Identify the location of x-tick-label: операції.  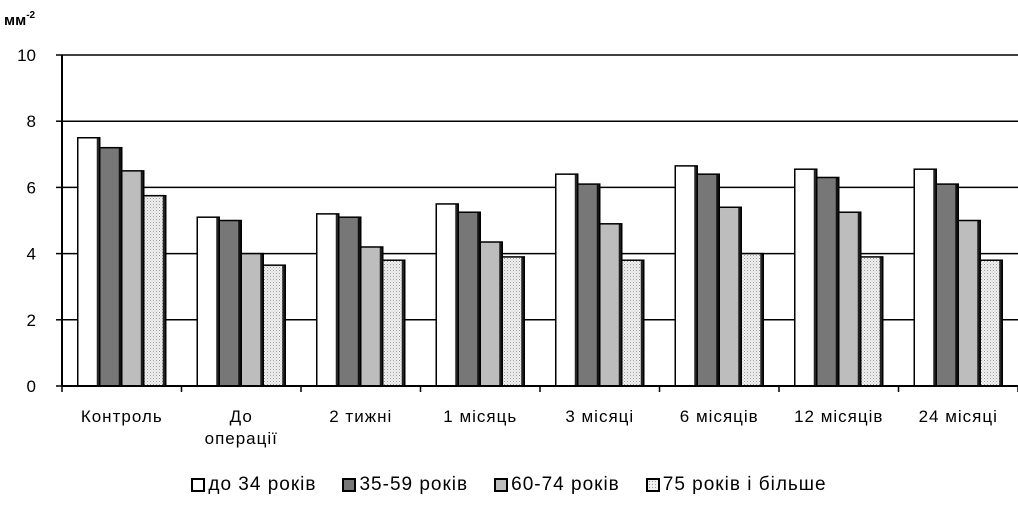
(241, 438).